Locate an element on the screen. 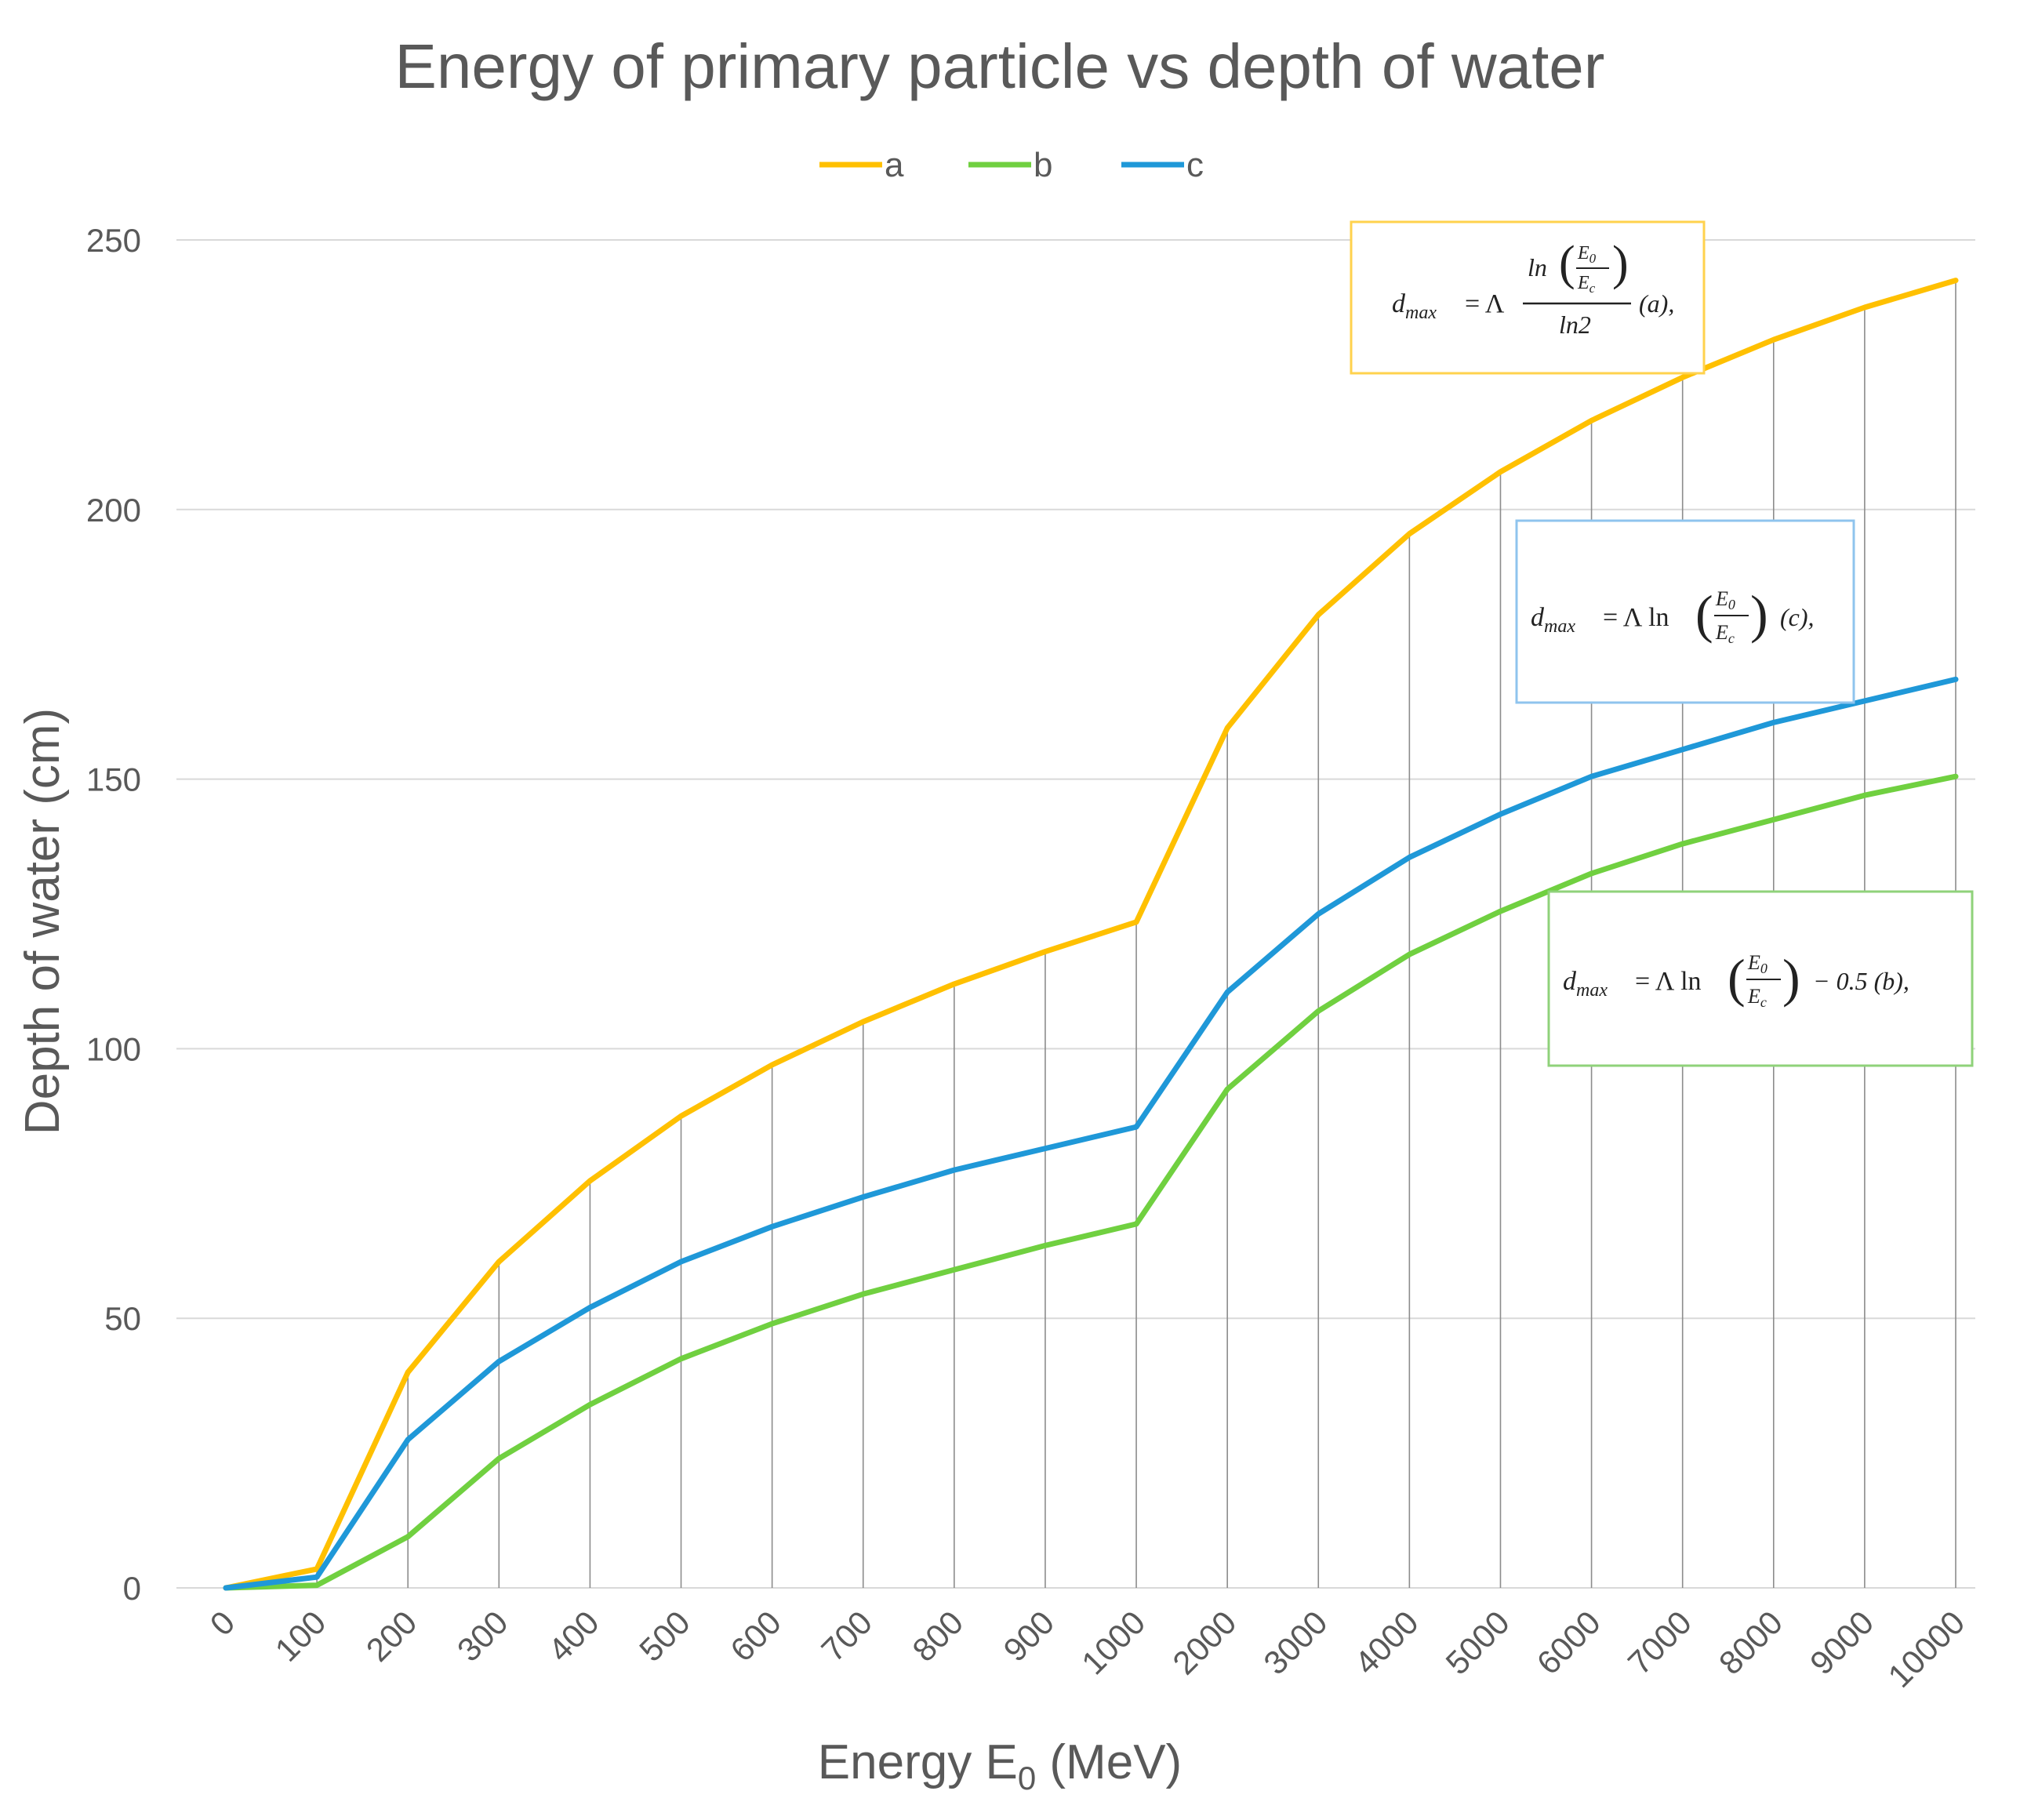  x-axis-title-subscript: 0 is located at coordinates (1027, 1778).